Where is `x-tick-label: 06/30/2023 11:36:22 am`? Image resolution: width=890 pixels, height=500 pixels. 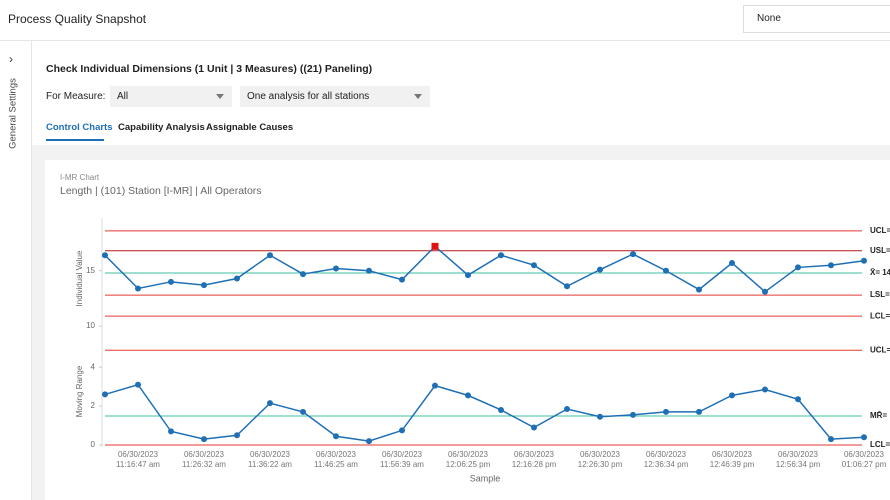
x-tick-label: 06/30/2023 11:36:22 am is located at coordinates (270, 459).